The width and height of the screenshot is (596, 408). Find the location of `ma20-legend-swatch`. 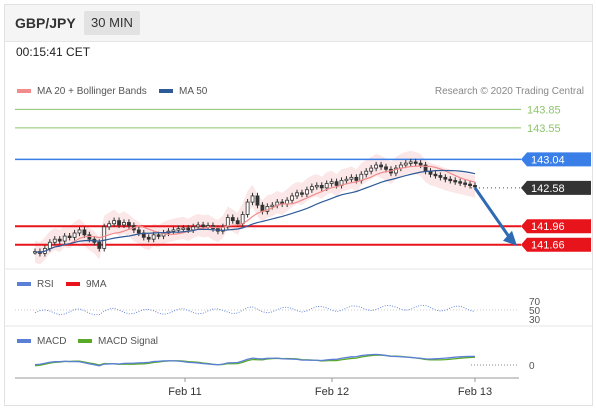

ma20-legend-swatch is located at coordinates (24, 91).